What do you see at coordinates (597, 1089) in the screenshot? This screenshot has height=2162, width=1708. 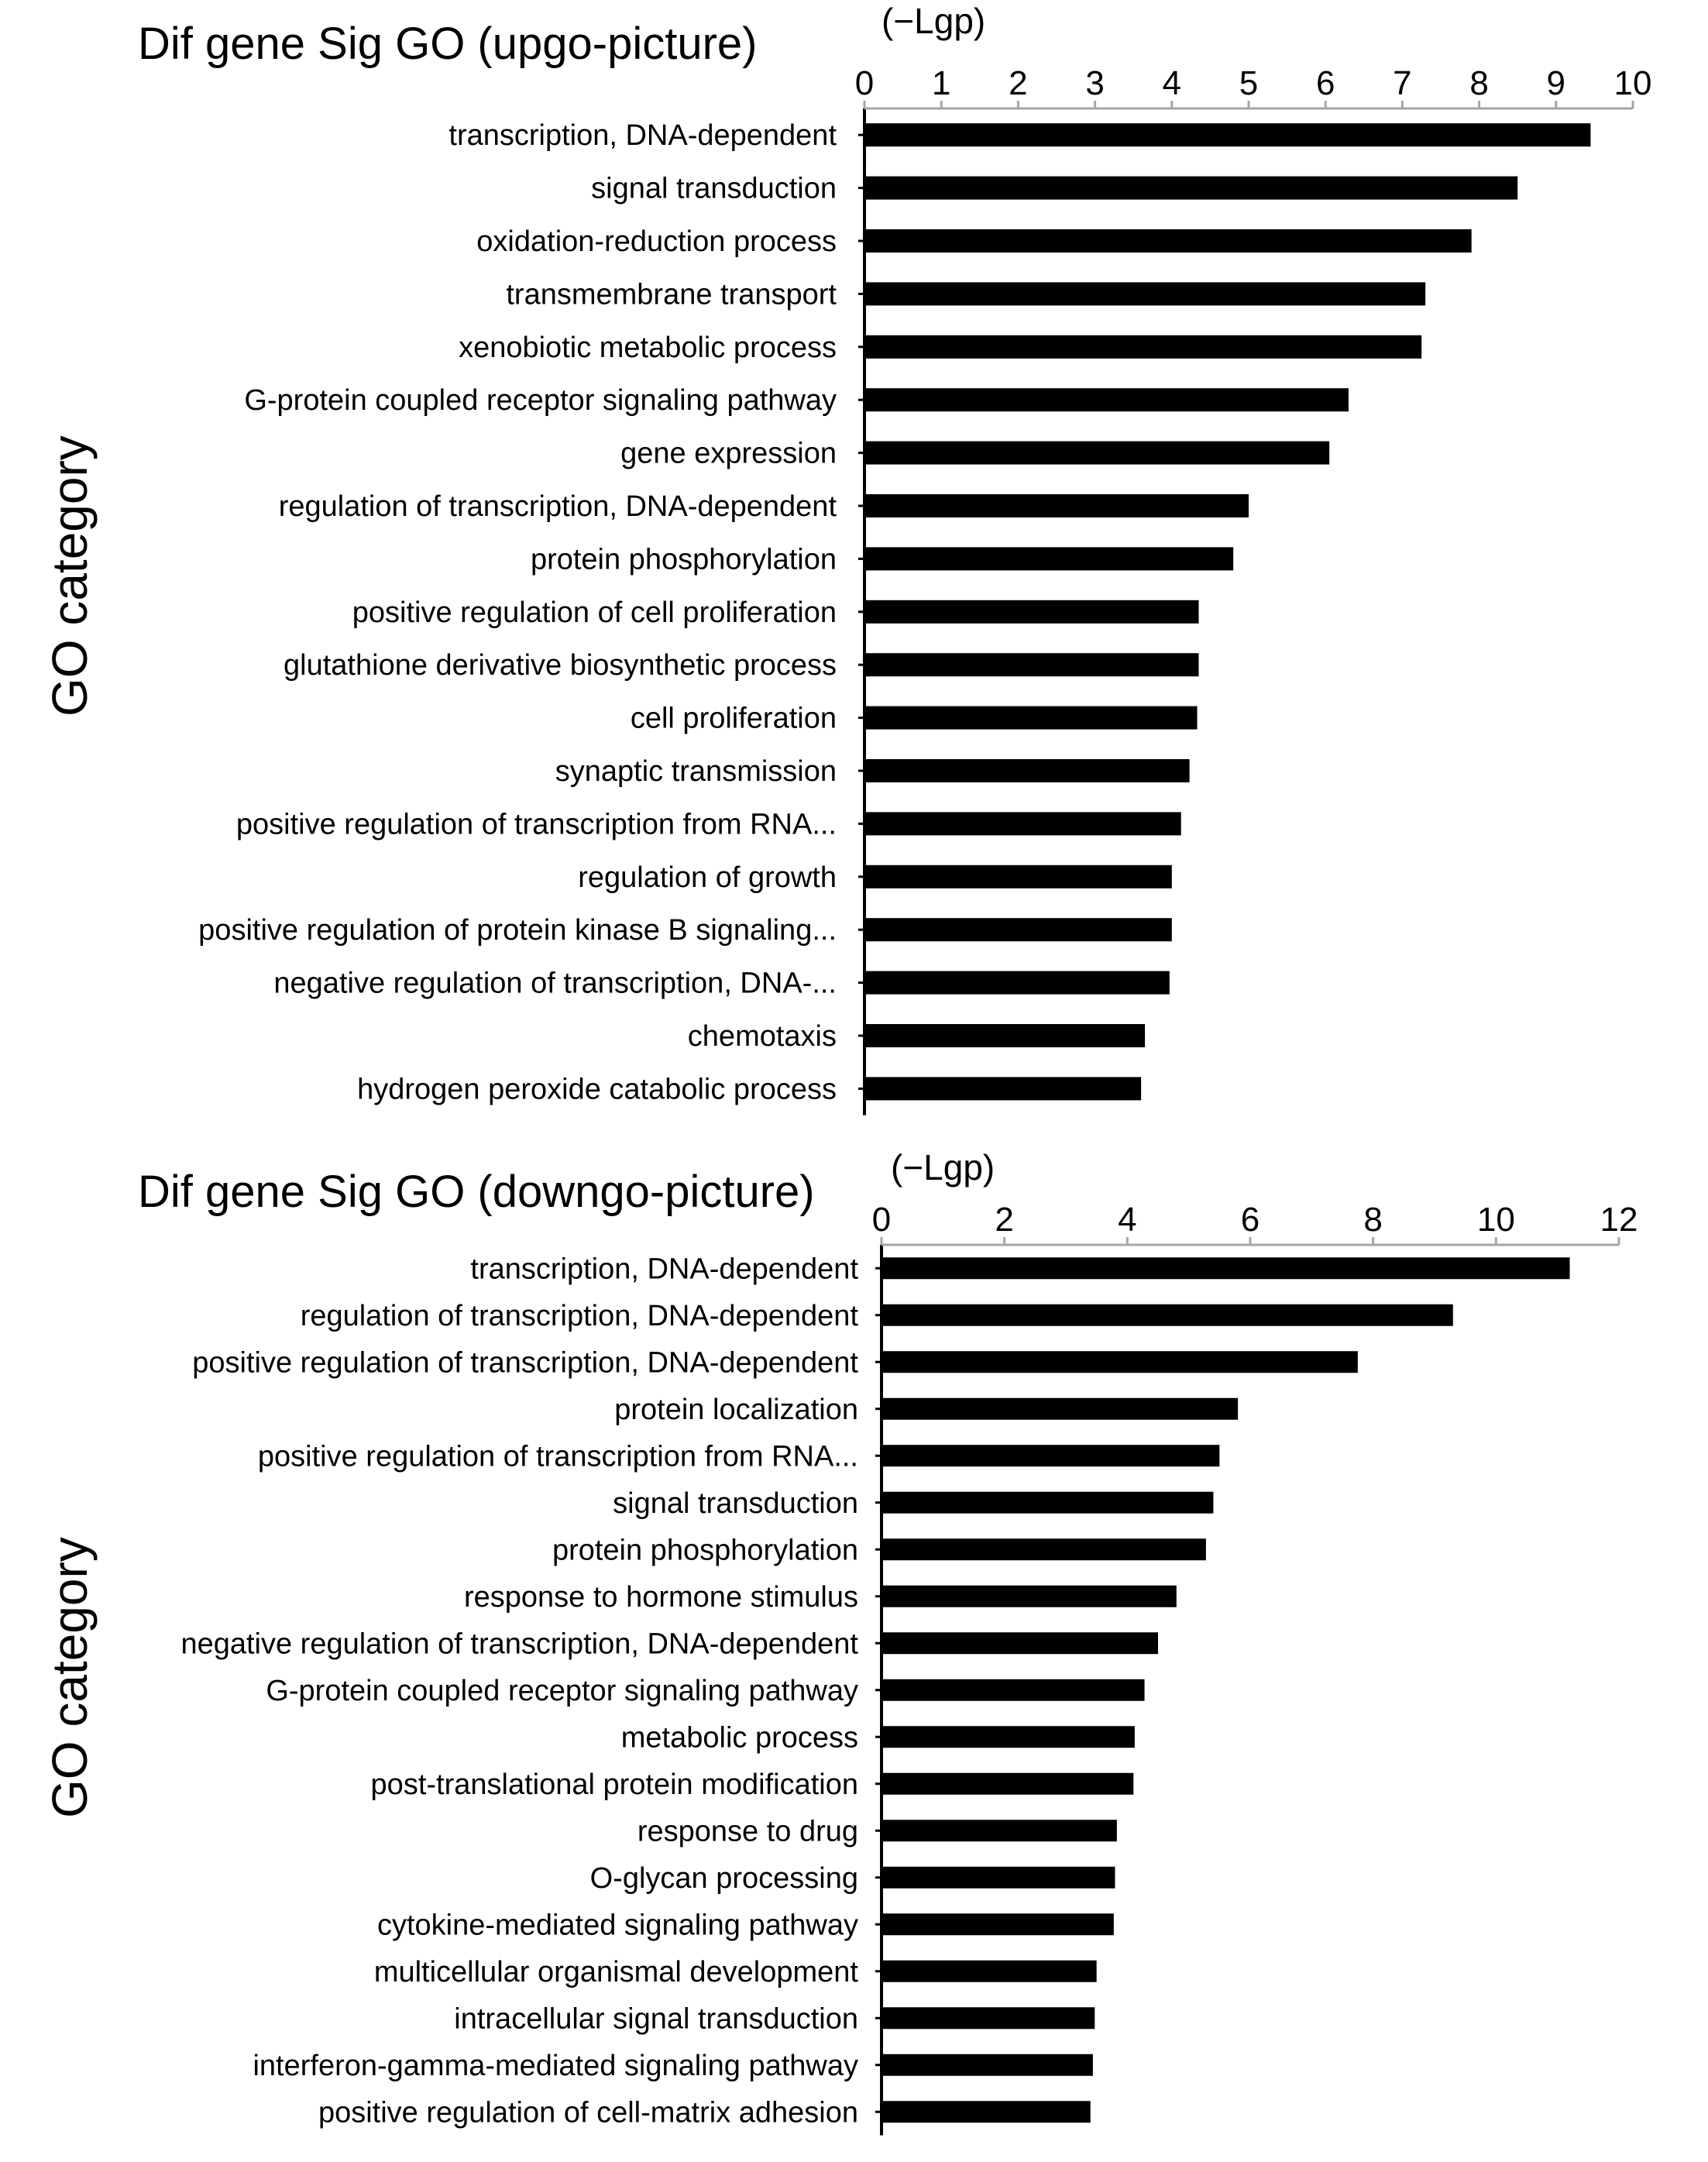 I see `category-label: hydrogen peroxide catabolic process` at bounding box center [597, 1089].